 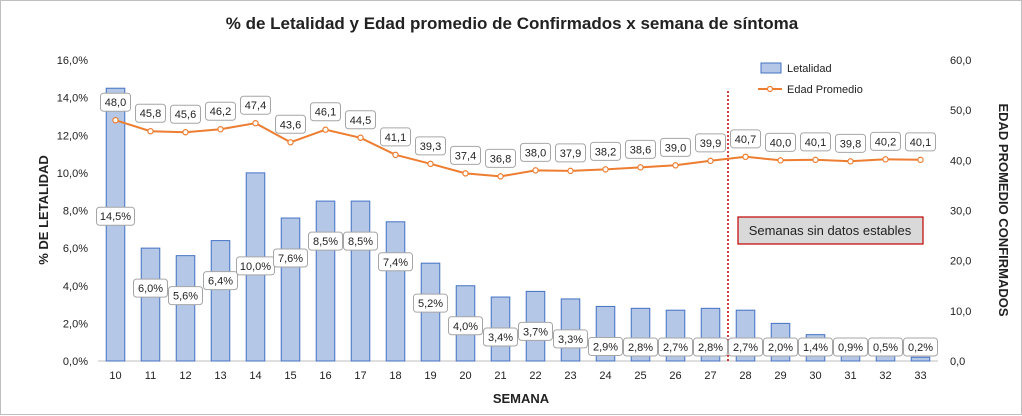 What do you see at coordinates (675, 148) in the screenshot?
I see `line-label: 39,0` at bounding box center [675, 148].